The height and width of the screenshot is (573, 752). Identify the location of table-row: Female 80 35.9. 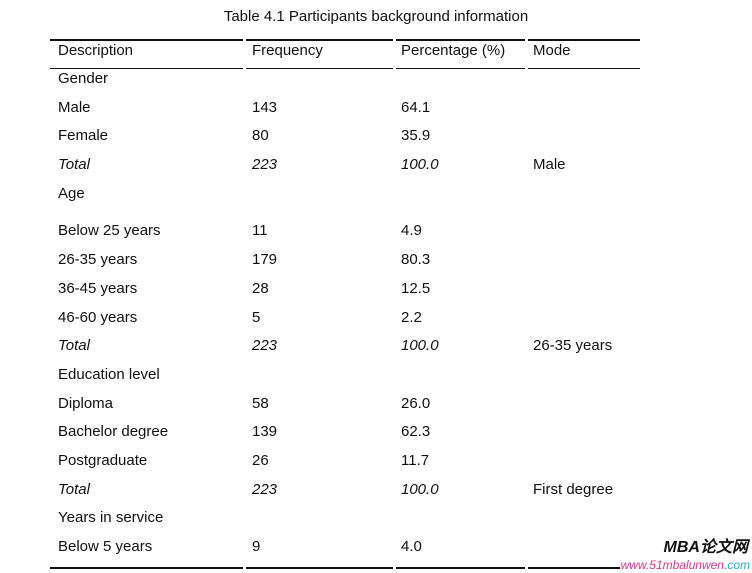
(376, 136).